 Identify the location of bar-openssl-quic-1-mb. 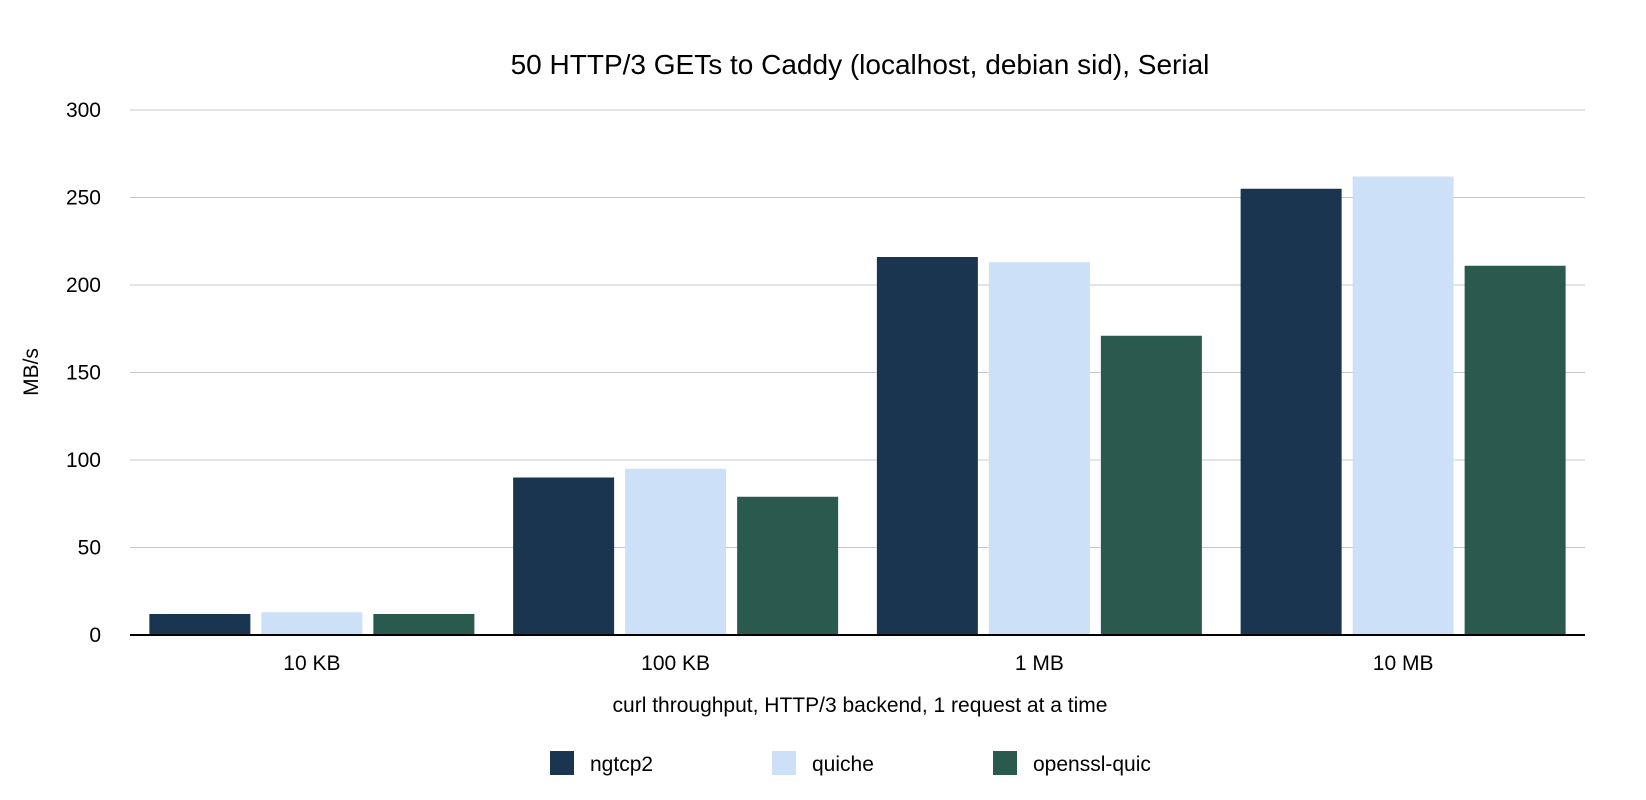
(1151, 485).